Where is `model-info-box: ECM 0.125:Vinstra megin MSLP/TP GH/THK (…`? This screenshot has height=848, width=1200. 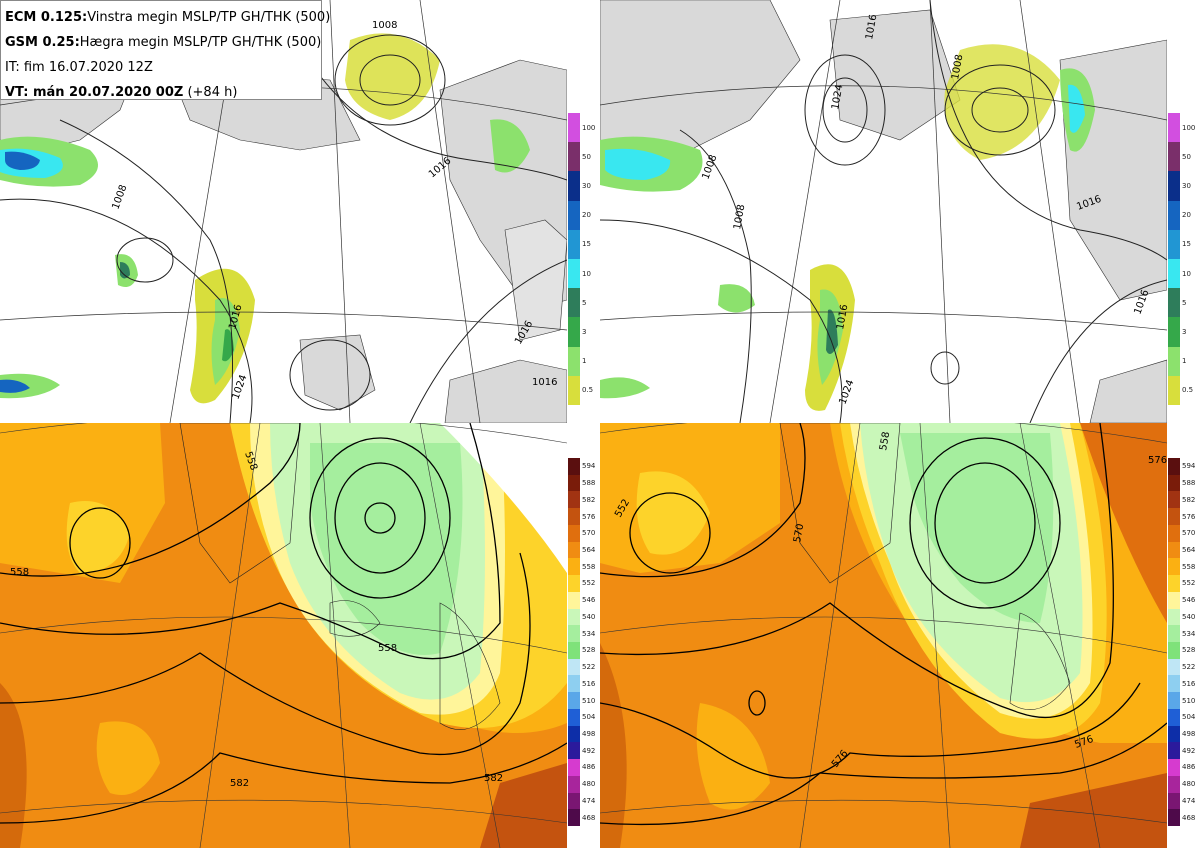
model-info-box: ECM 0.125:Vinstra megin MSLP/TP GH/THK (… is located at coordinates (165, 50).